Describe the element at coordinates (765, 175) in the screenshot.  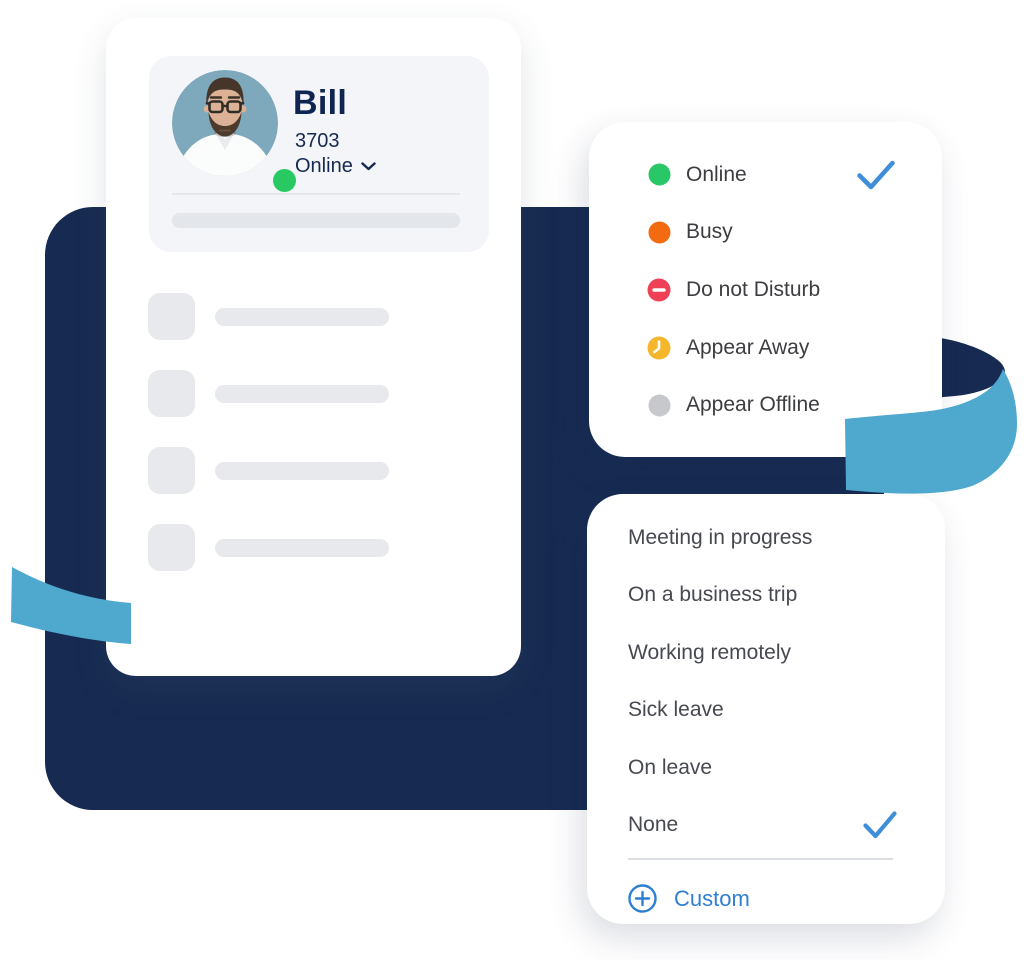
I see `status-menu-item-online: Online` at that location.